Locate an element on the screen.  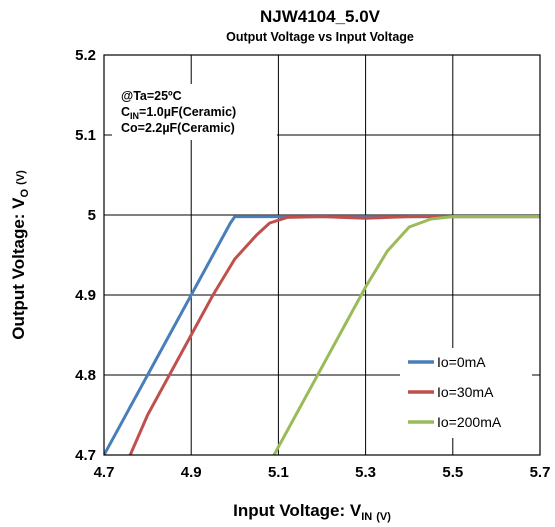
y-tick-label: 4.7 is located at coordinates (85, 455).